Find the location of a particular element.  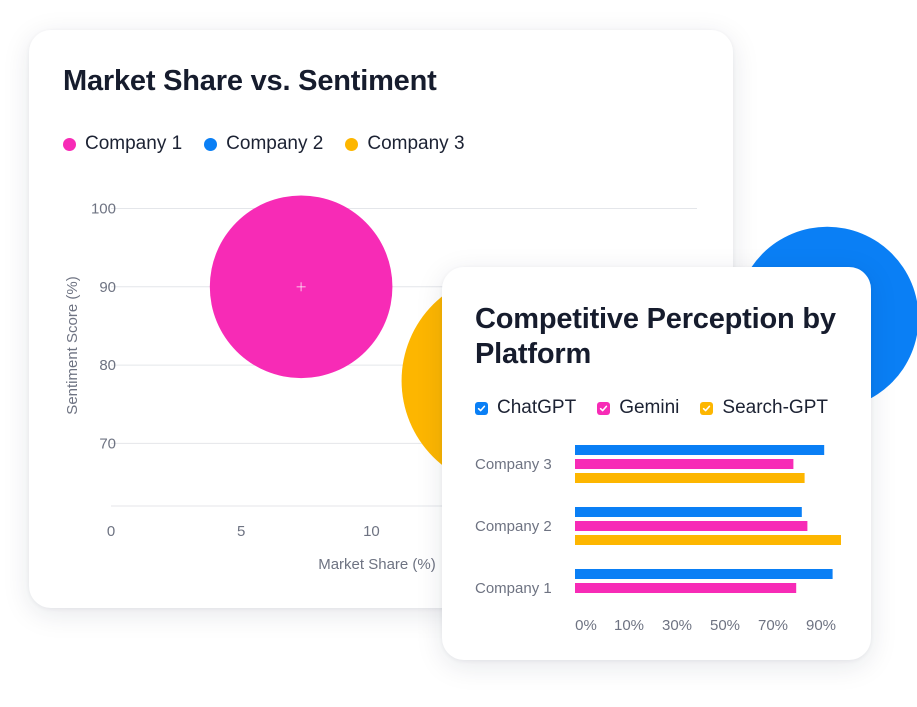

y-tick-label: 90 is located at coordinates (107, 287).